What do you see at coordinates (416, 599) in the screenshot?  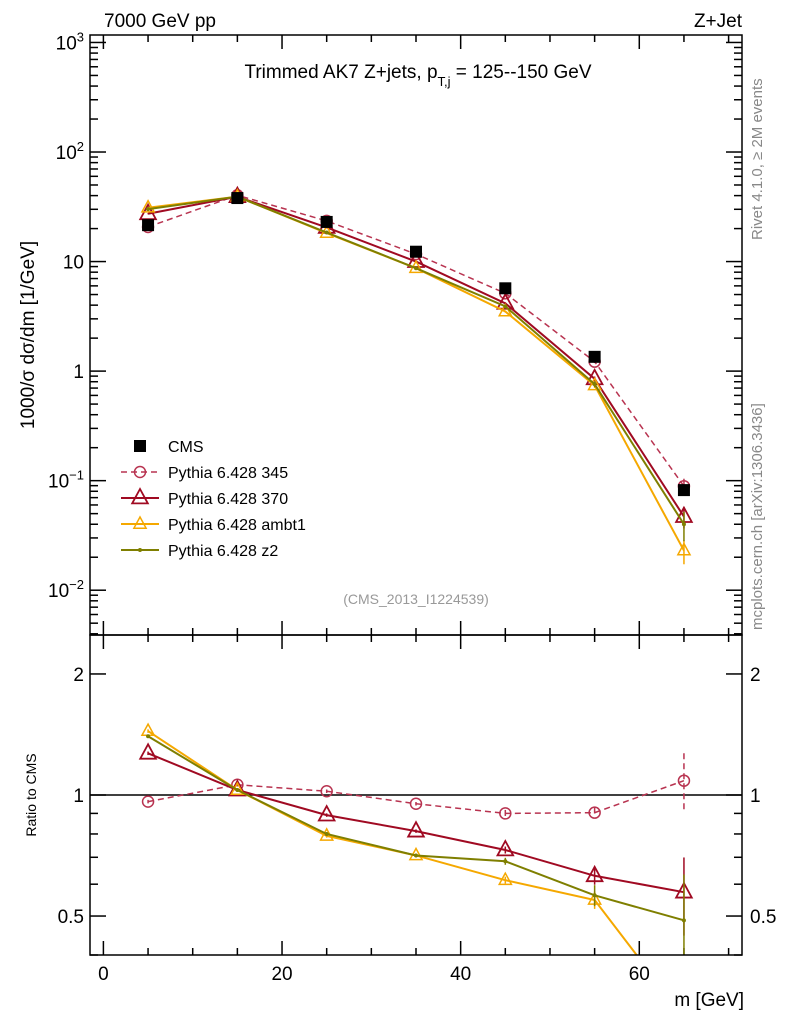 I see `watermark: (CMS_2013_I1224539)` at bounding box center [416, 599].